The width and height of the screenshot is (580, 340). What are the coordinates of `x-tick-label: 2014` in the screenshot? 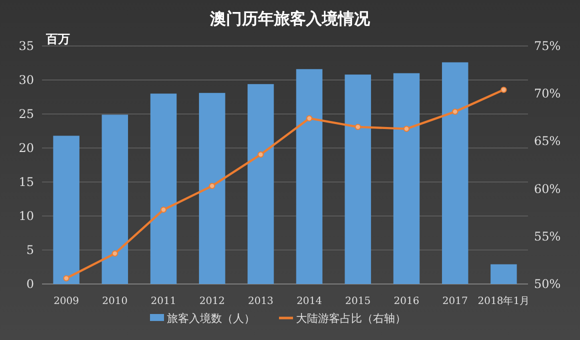 It's located at (309, 301).